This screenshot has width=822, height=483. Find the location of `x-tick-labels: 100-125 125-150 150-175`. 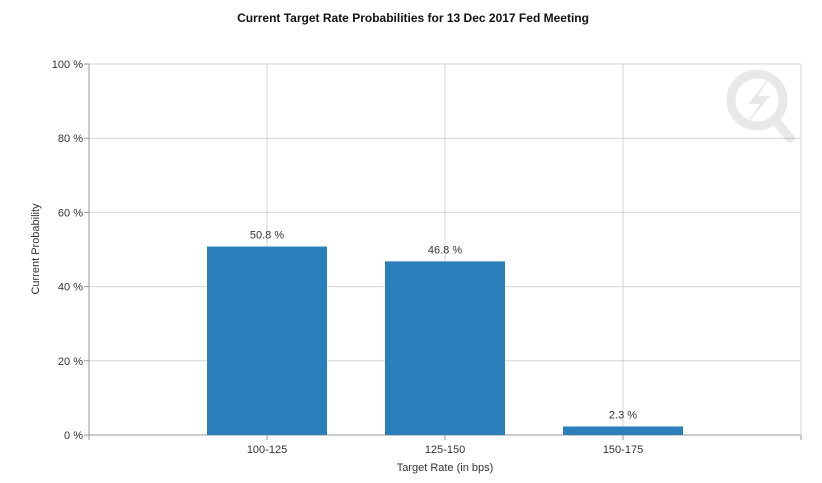

x-tick-labels: 100-125 125-150 150-175 is located at coordinates (445, 450).